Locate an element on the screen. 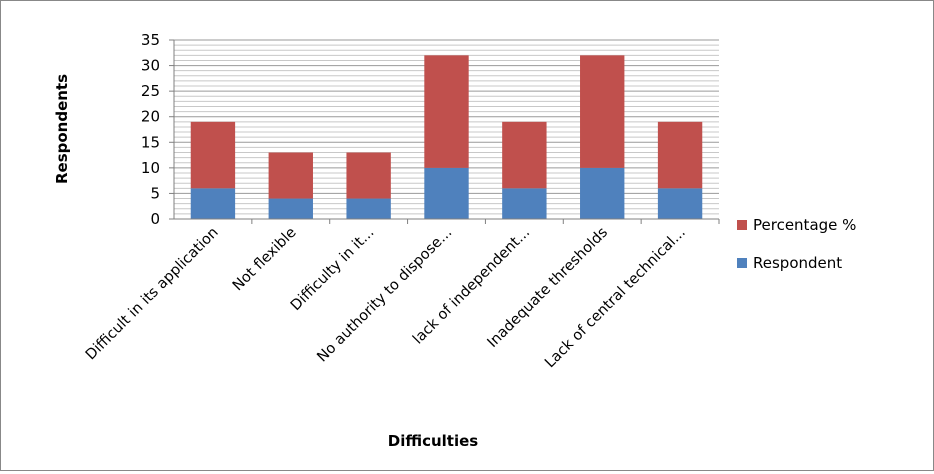  x-axis-title: Difficulties is located at coordinates (433, 441).